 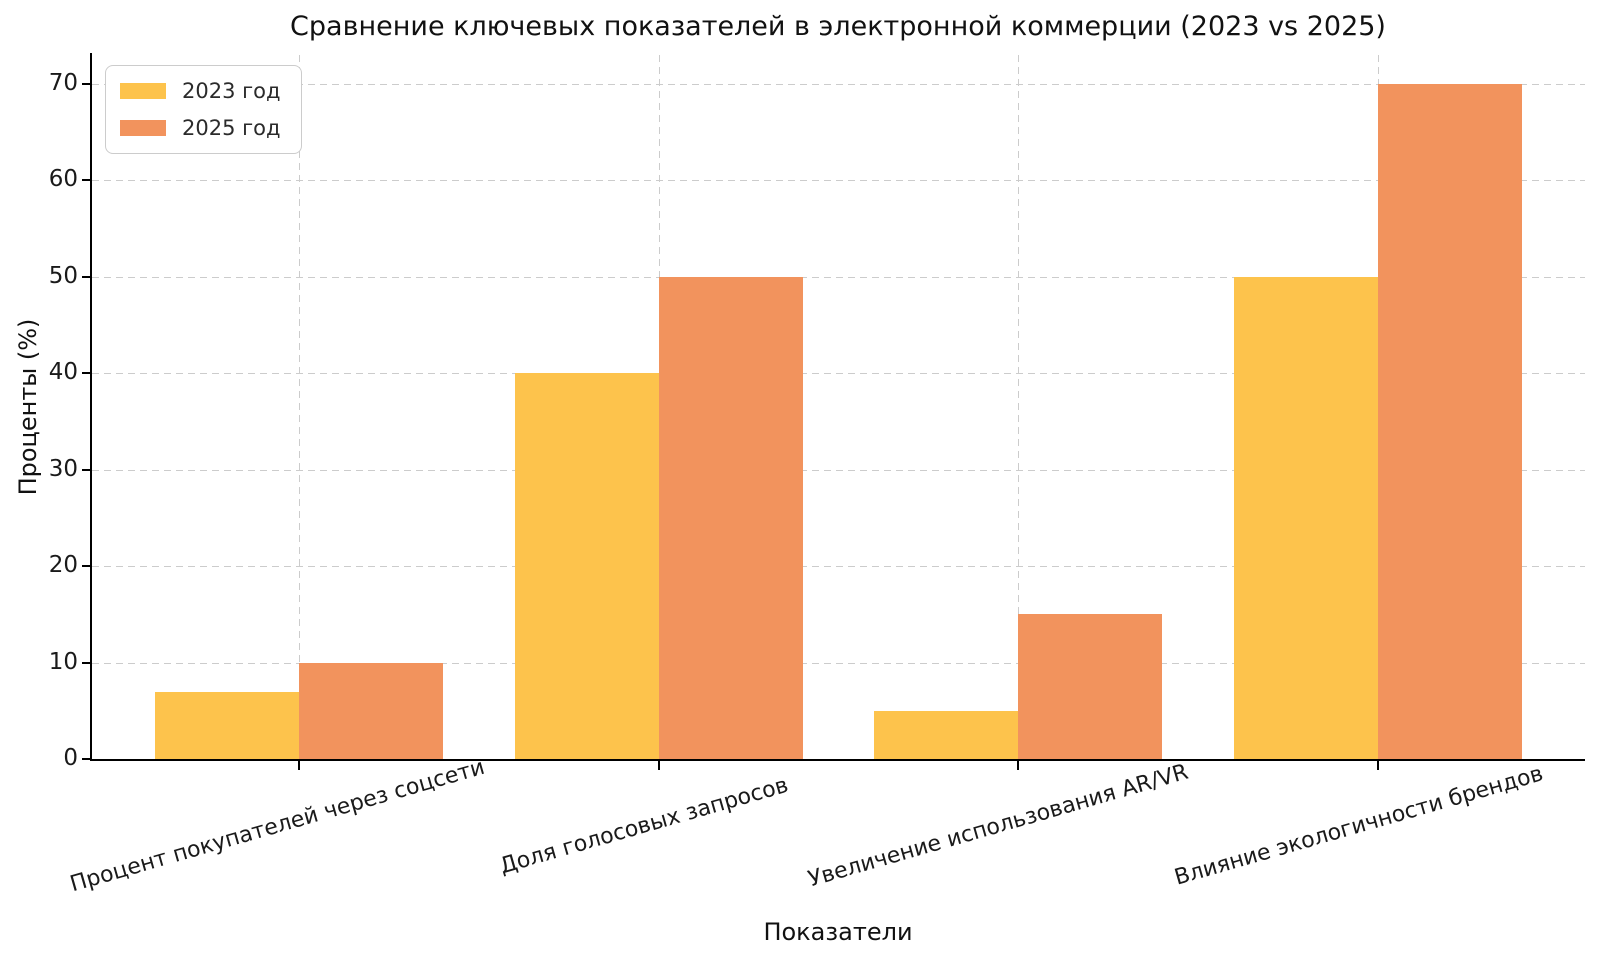 What do you see at coordinates (63, 565) in the screenshot?
I see `y-tick-label-20: 20` at bounding box center [63, 565].